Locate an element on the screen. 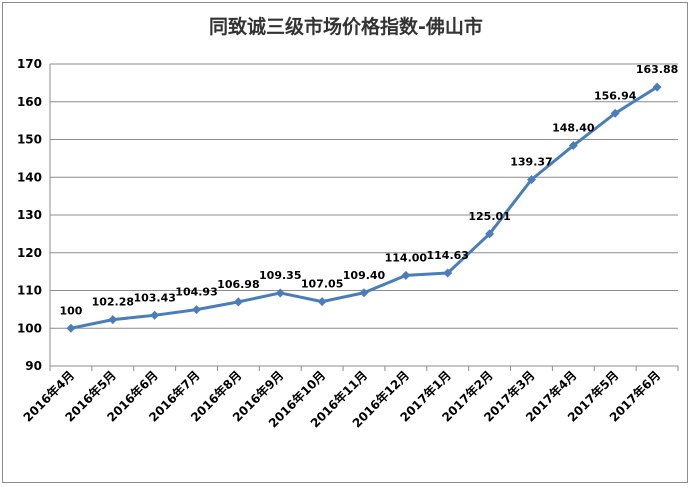 The height and width of the screenshot is (487, 692). y-tick-label: 110 is located at coordinates (29, 291).